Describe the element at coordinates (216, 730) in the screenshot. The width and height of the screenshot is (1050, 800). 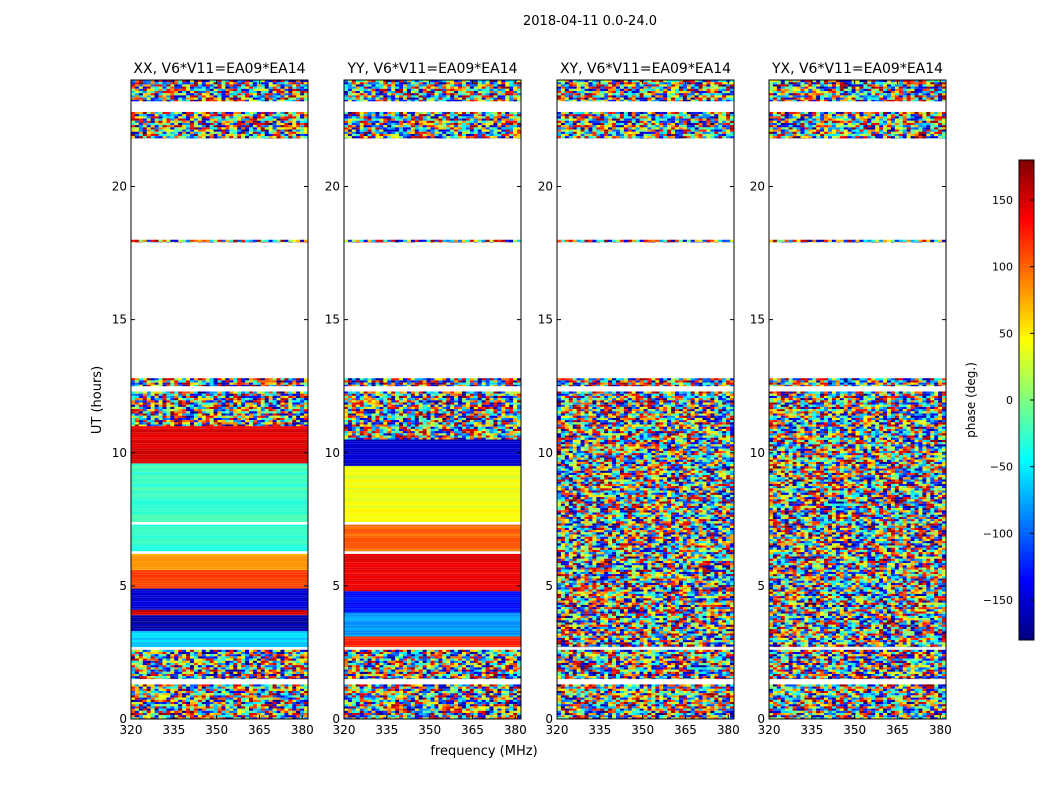
I see `x-tick-label: 350` at that location.